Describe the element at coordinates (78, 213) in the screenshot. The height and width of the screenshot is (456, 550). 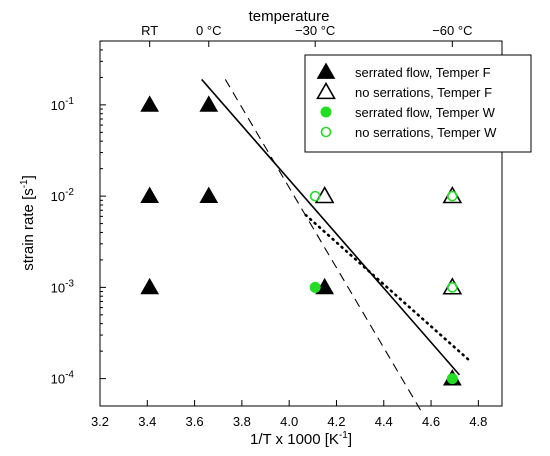
I see `y-axis-ticks: 10-110-210-310-4` at that location.